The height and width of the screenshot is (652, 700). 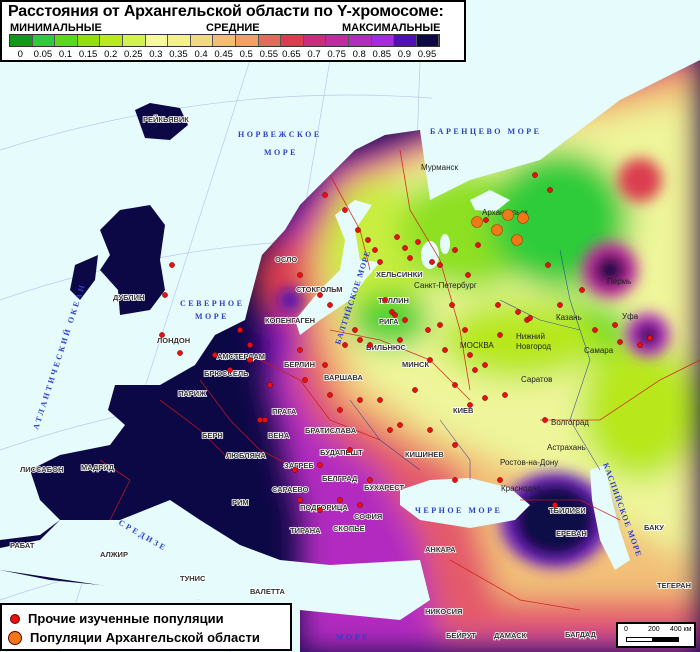 What do you see at coordinates (384, 487) in the screenshot?
I see `city-bucharest: БУХАРЕСТ` at bounding box center [384, 487].